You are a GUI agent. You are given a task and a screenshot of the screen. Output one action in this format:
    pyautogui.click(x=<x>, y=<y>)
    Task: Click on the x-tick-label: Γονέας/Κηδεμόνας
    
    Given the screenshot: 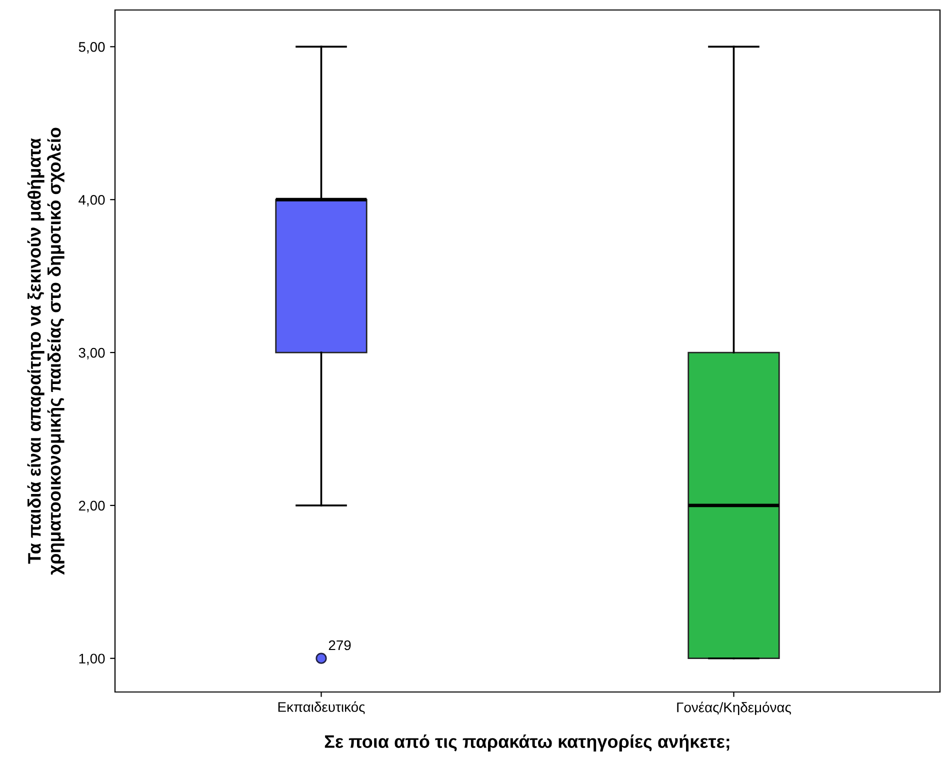 What is the action you would take?
    pyautogui.click(x=734, y=709)
    